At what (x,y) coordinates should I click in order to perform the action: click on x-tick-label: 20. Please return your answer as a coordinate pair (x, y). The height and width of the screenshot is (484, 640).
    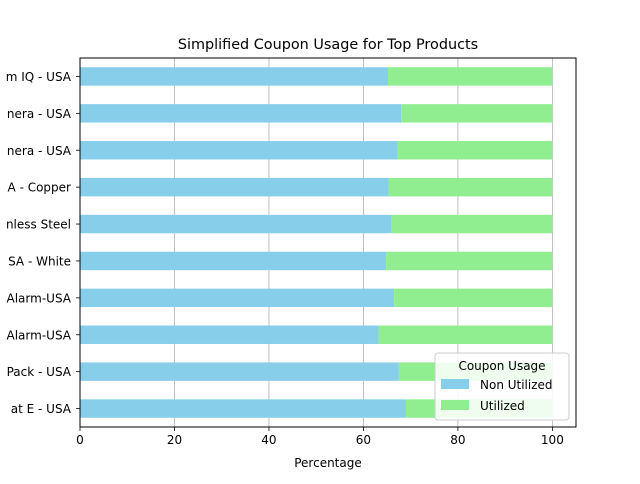
    Looking at the image, I should click on (174, 440).